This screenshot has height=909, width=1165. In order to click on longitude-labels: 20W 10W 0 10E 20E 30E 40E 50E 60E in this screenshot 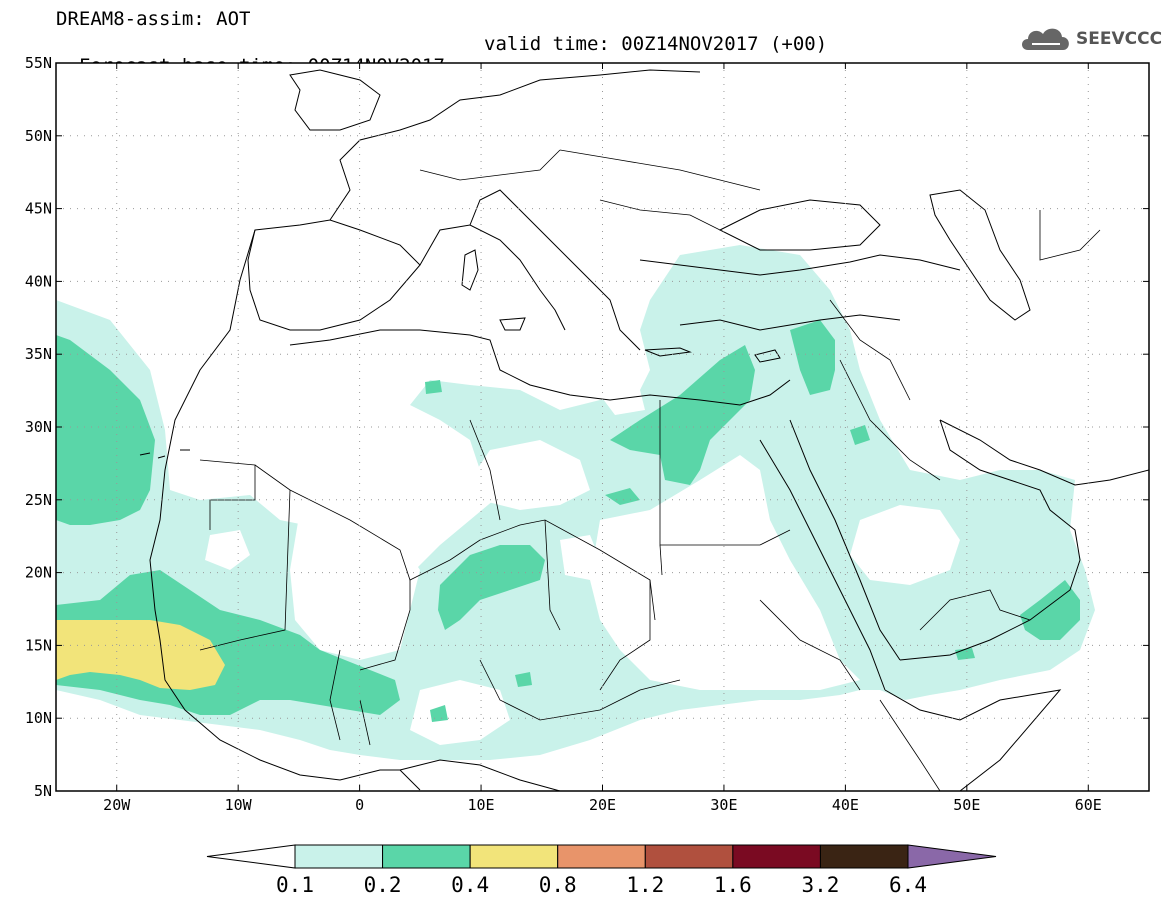, I will do `click(602, 805)`.